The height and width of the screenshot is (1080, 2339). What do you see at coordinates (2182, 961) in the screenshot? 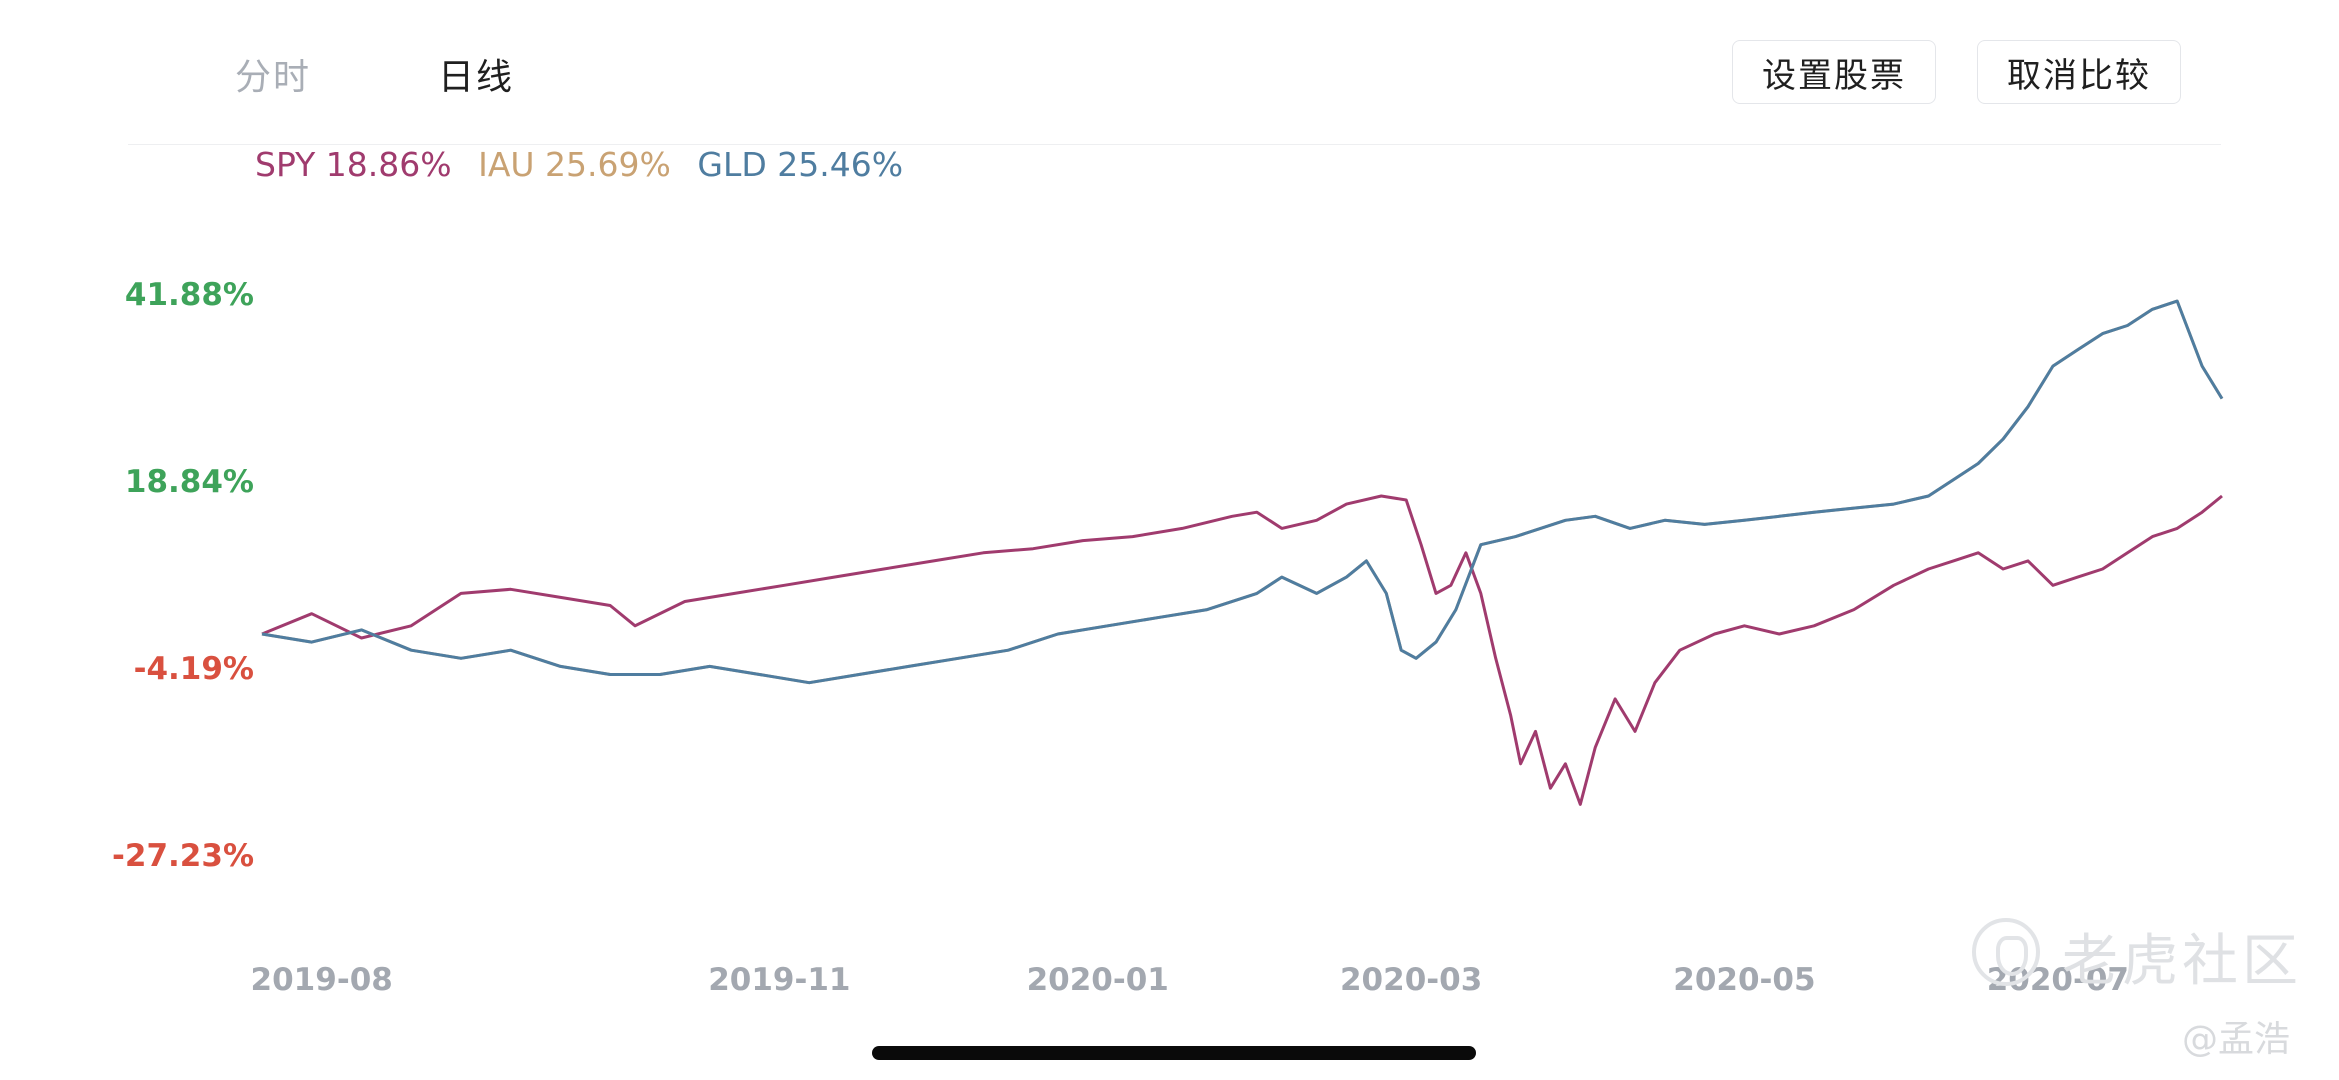
I see `watermark-text: 老虎社区` at bounding box center [2182, 961].